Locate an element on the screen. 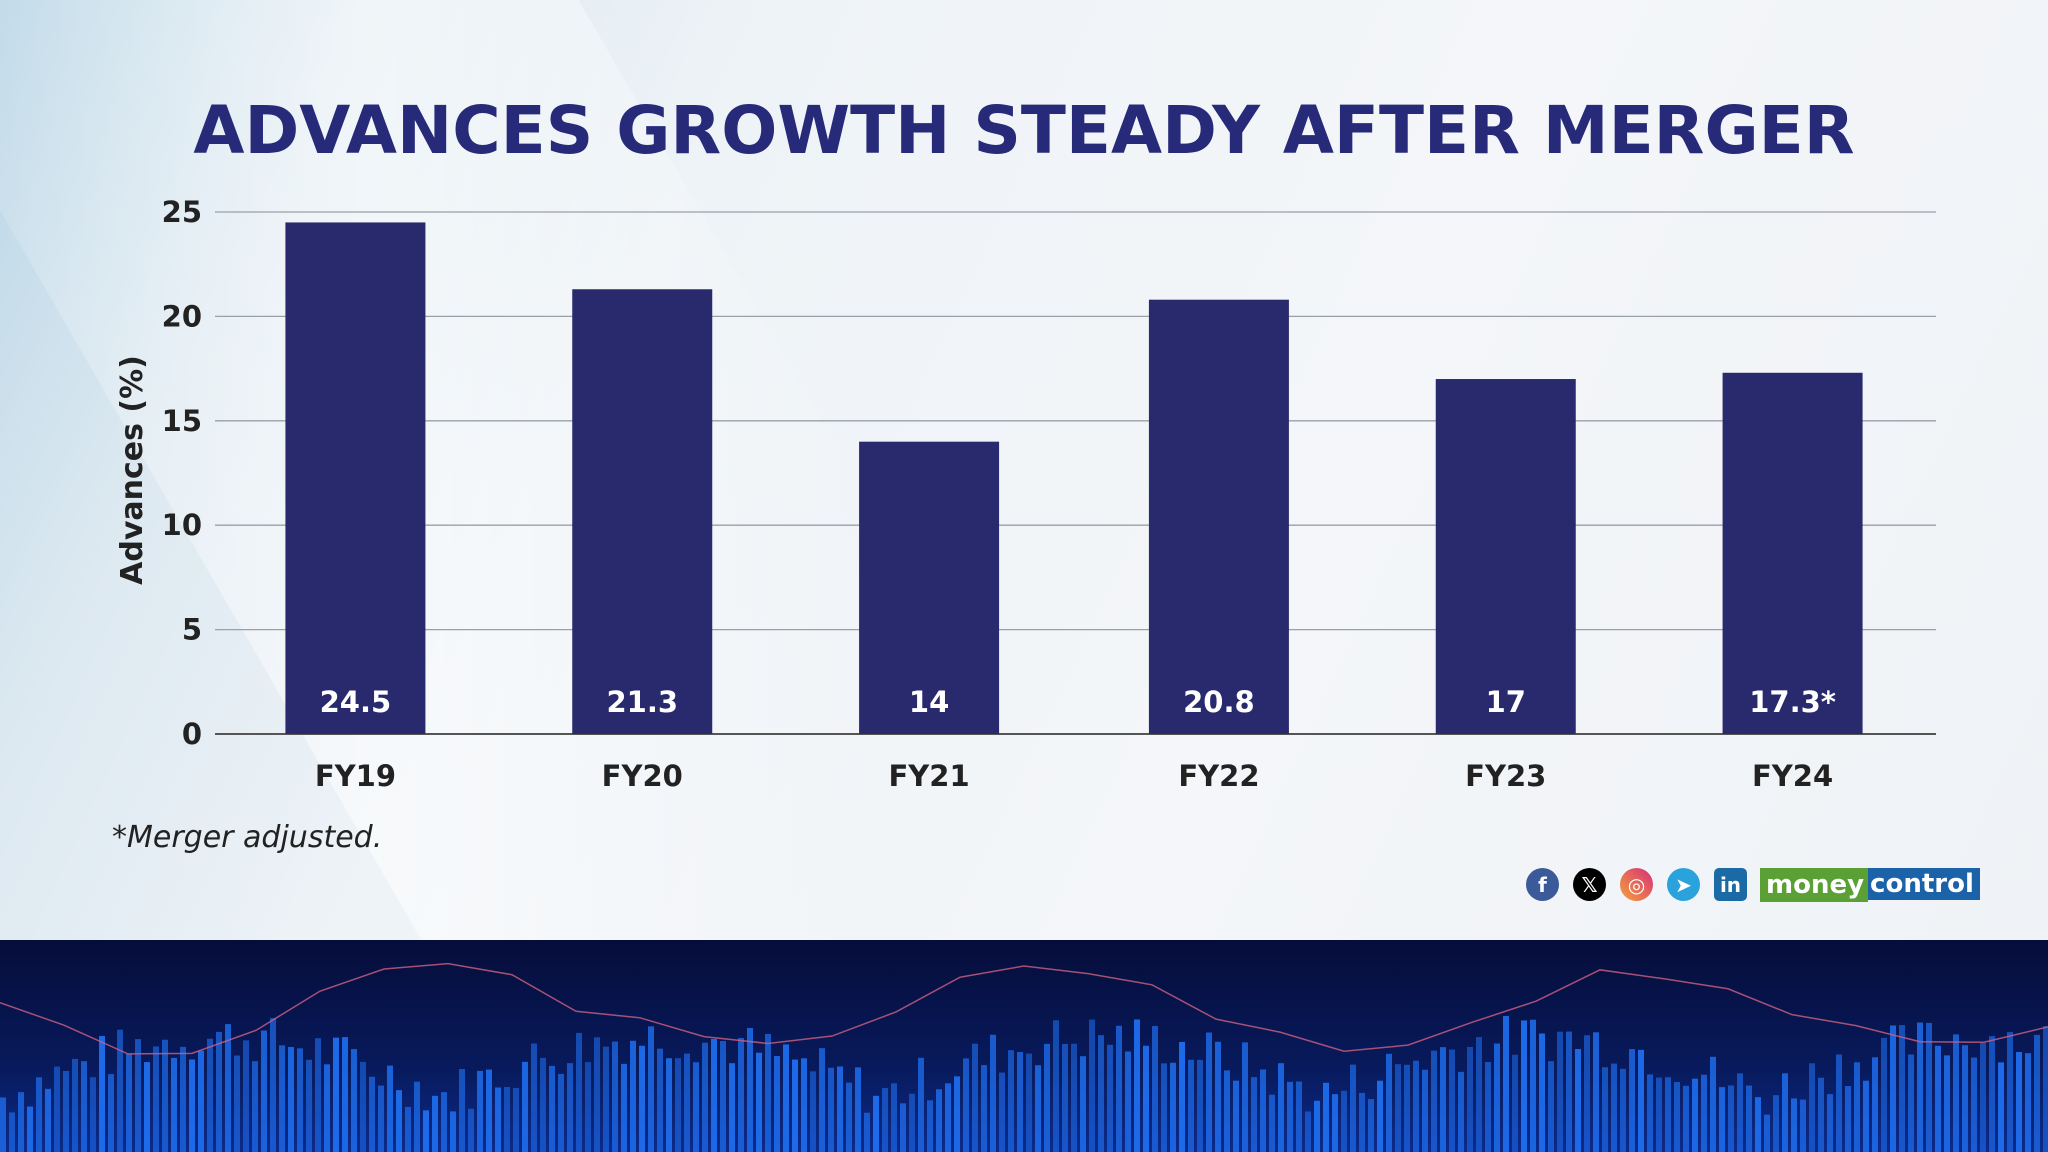 This screenshot has width=2048, height=1152. y-tick-label: 20 is located at coordinates (182, 316).